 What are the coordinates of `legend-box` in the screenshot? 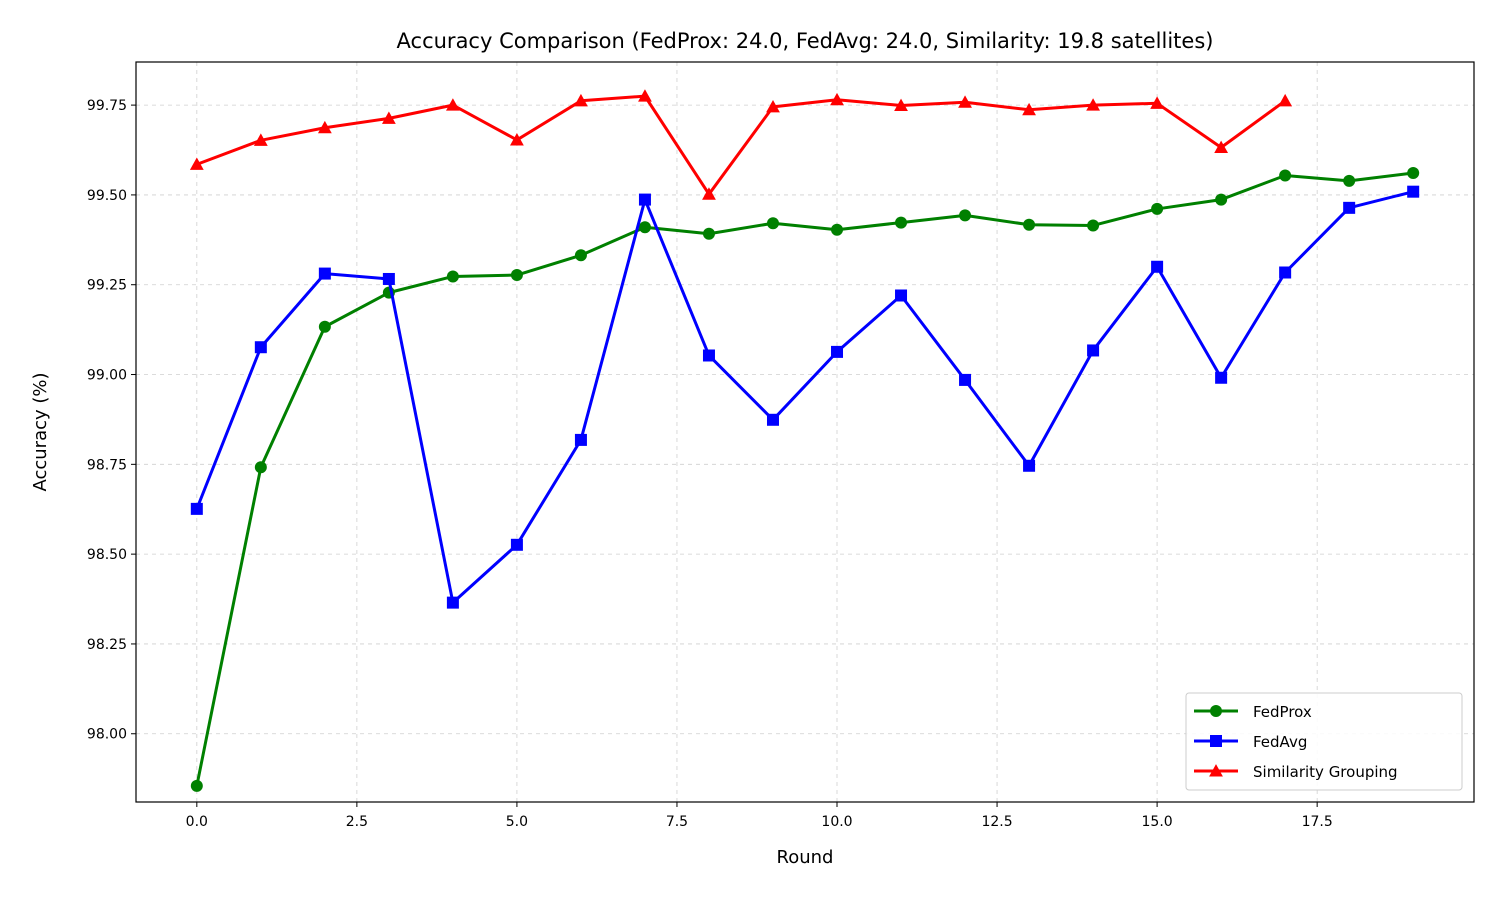 It's located at (1324, 741).